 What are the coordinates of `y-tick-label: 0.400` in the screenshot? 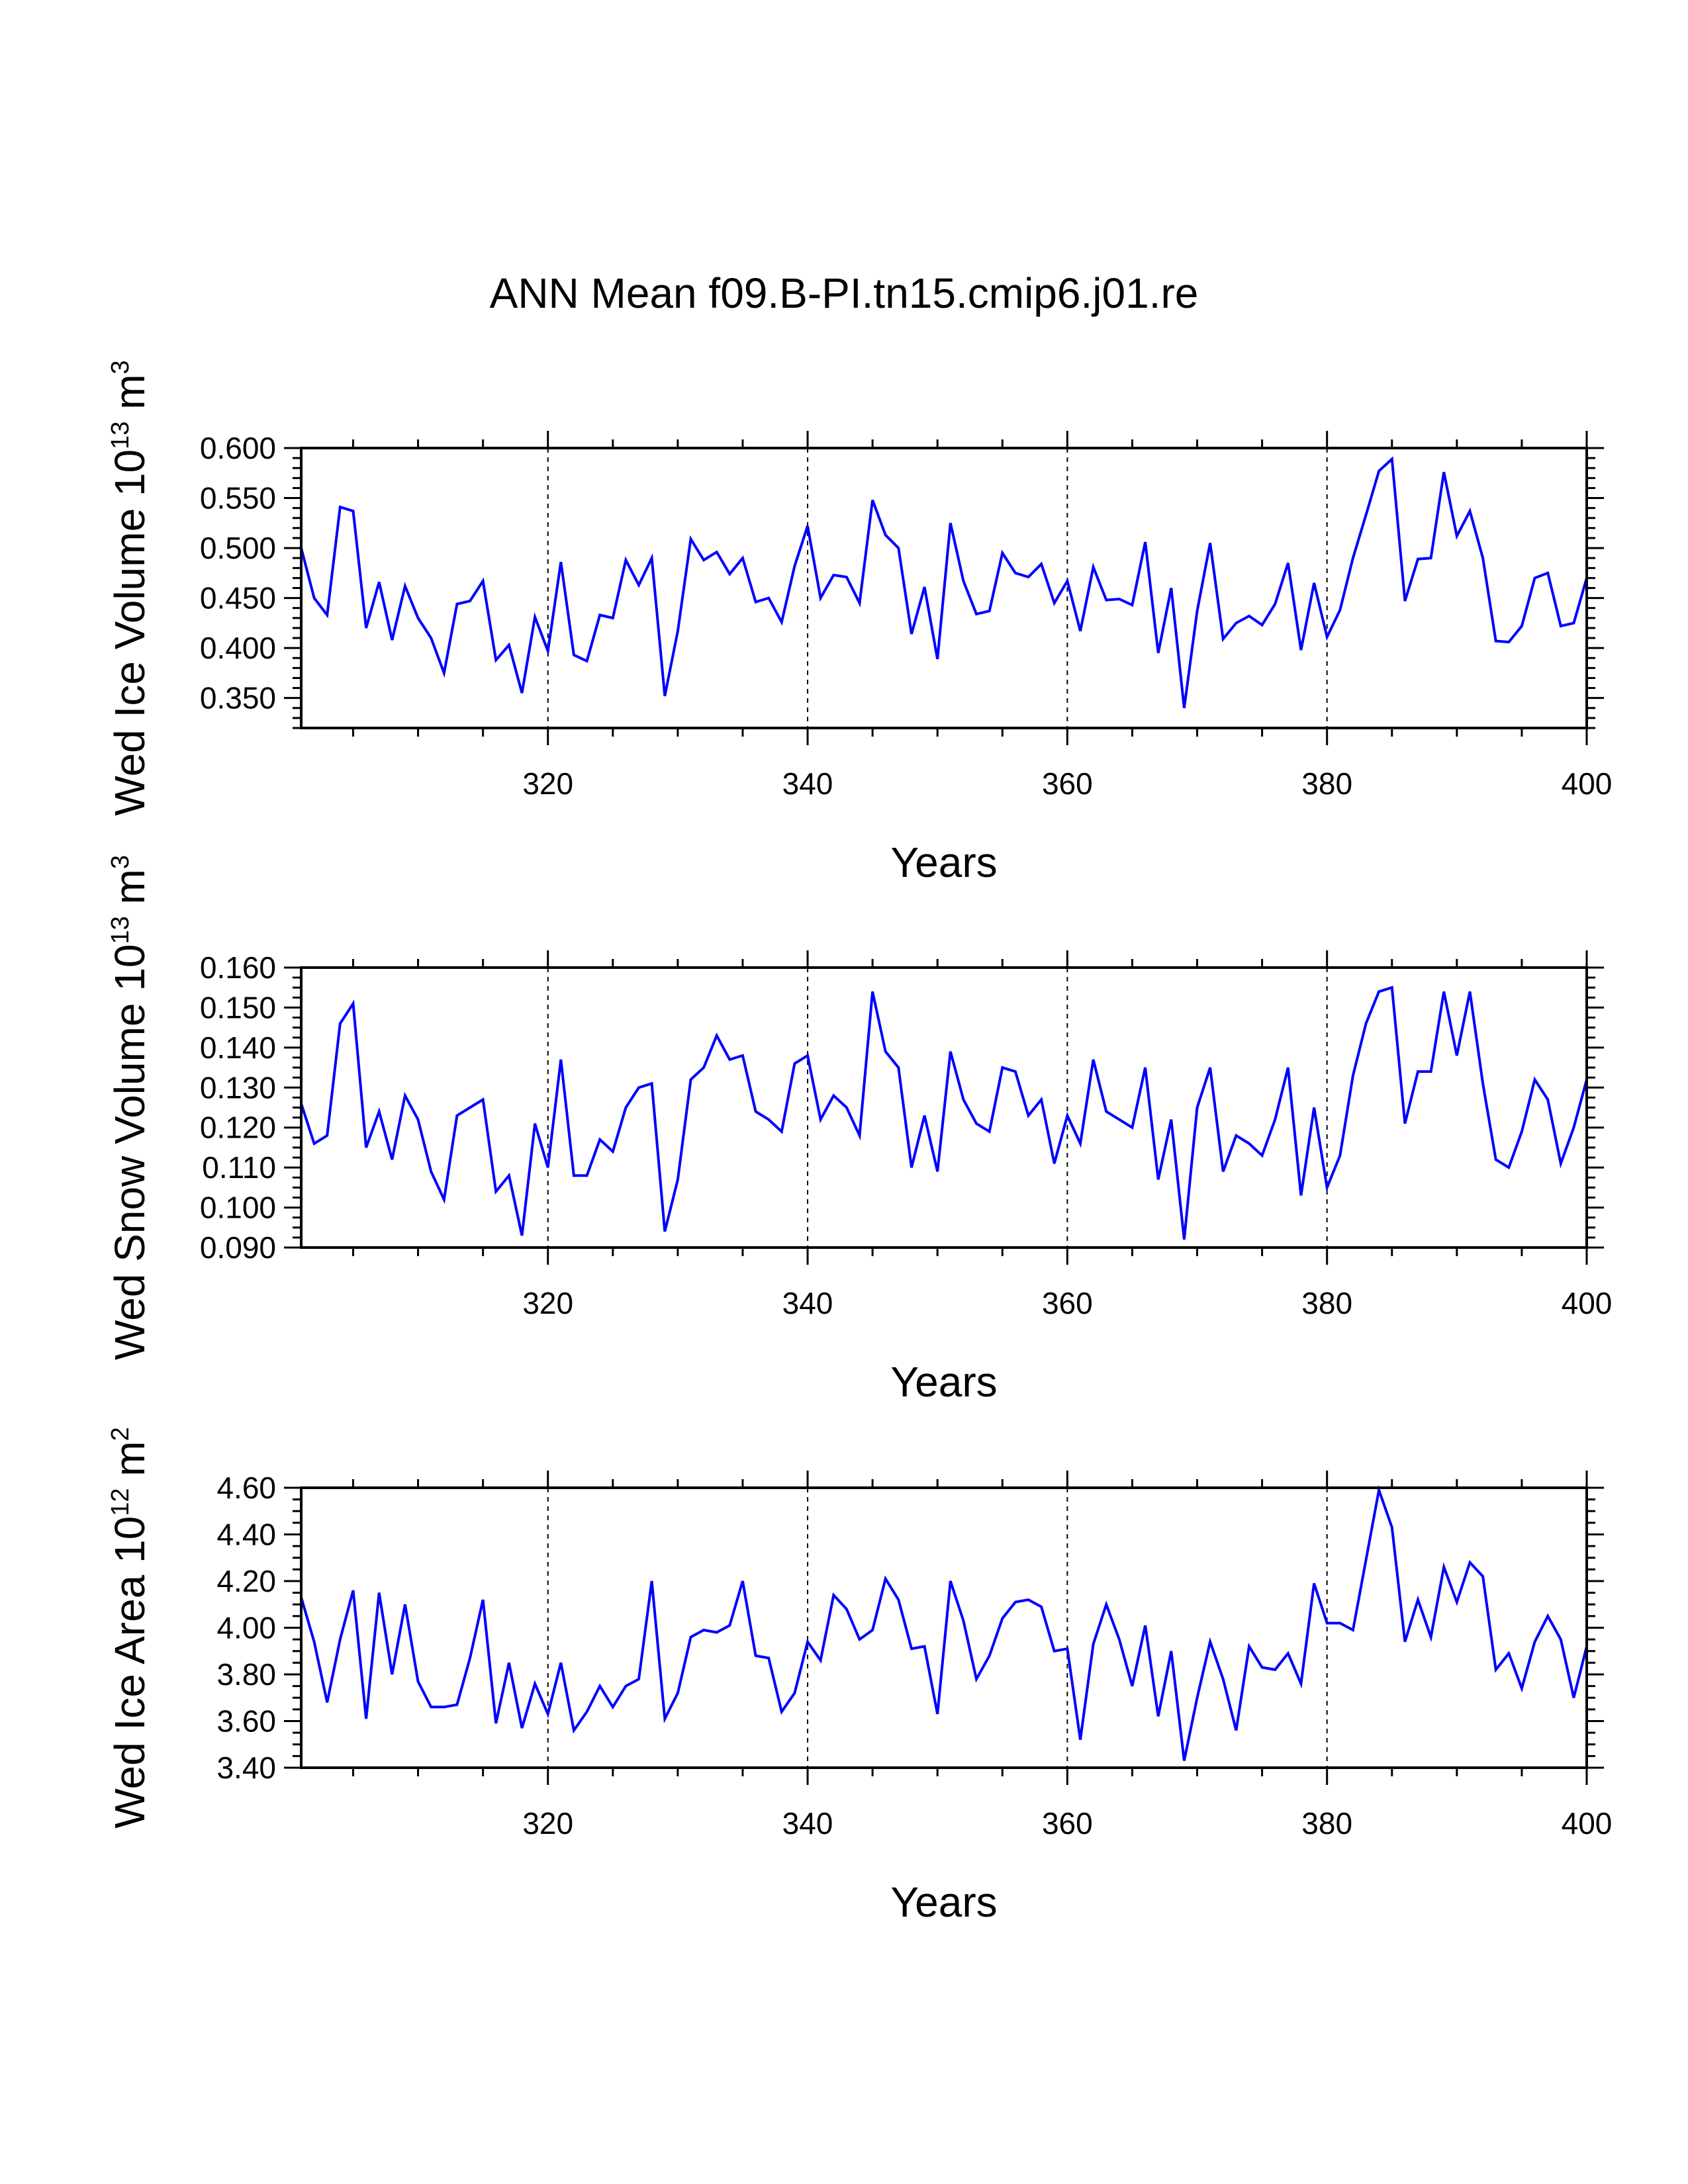 It's located at (238, 648).